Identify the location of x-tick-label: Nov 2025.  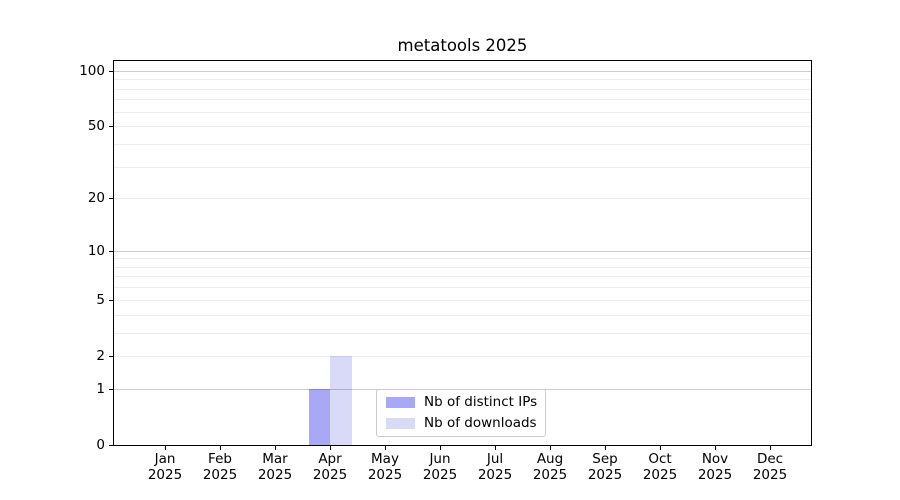
(715, 467).